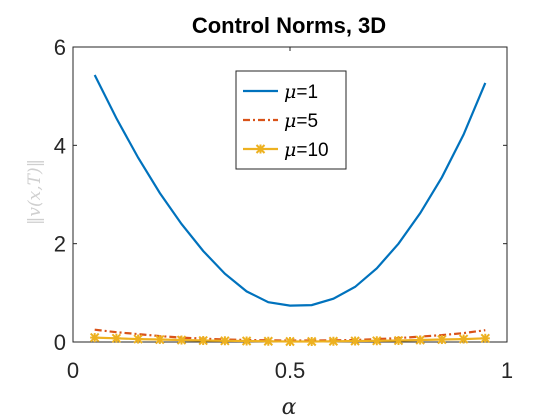  What do you see at coordinates (35, 192) in the screenshot?
I see `y-axis-label: ‖v(x,T)‖` at bounding box center [35, 192].